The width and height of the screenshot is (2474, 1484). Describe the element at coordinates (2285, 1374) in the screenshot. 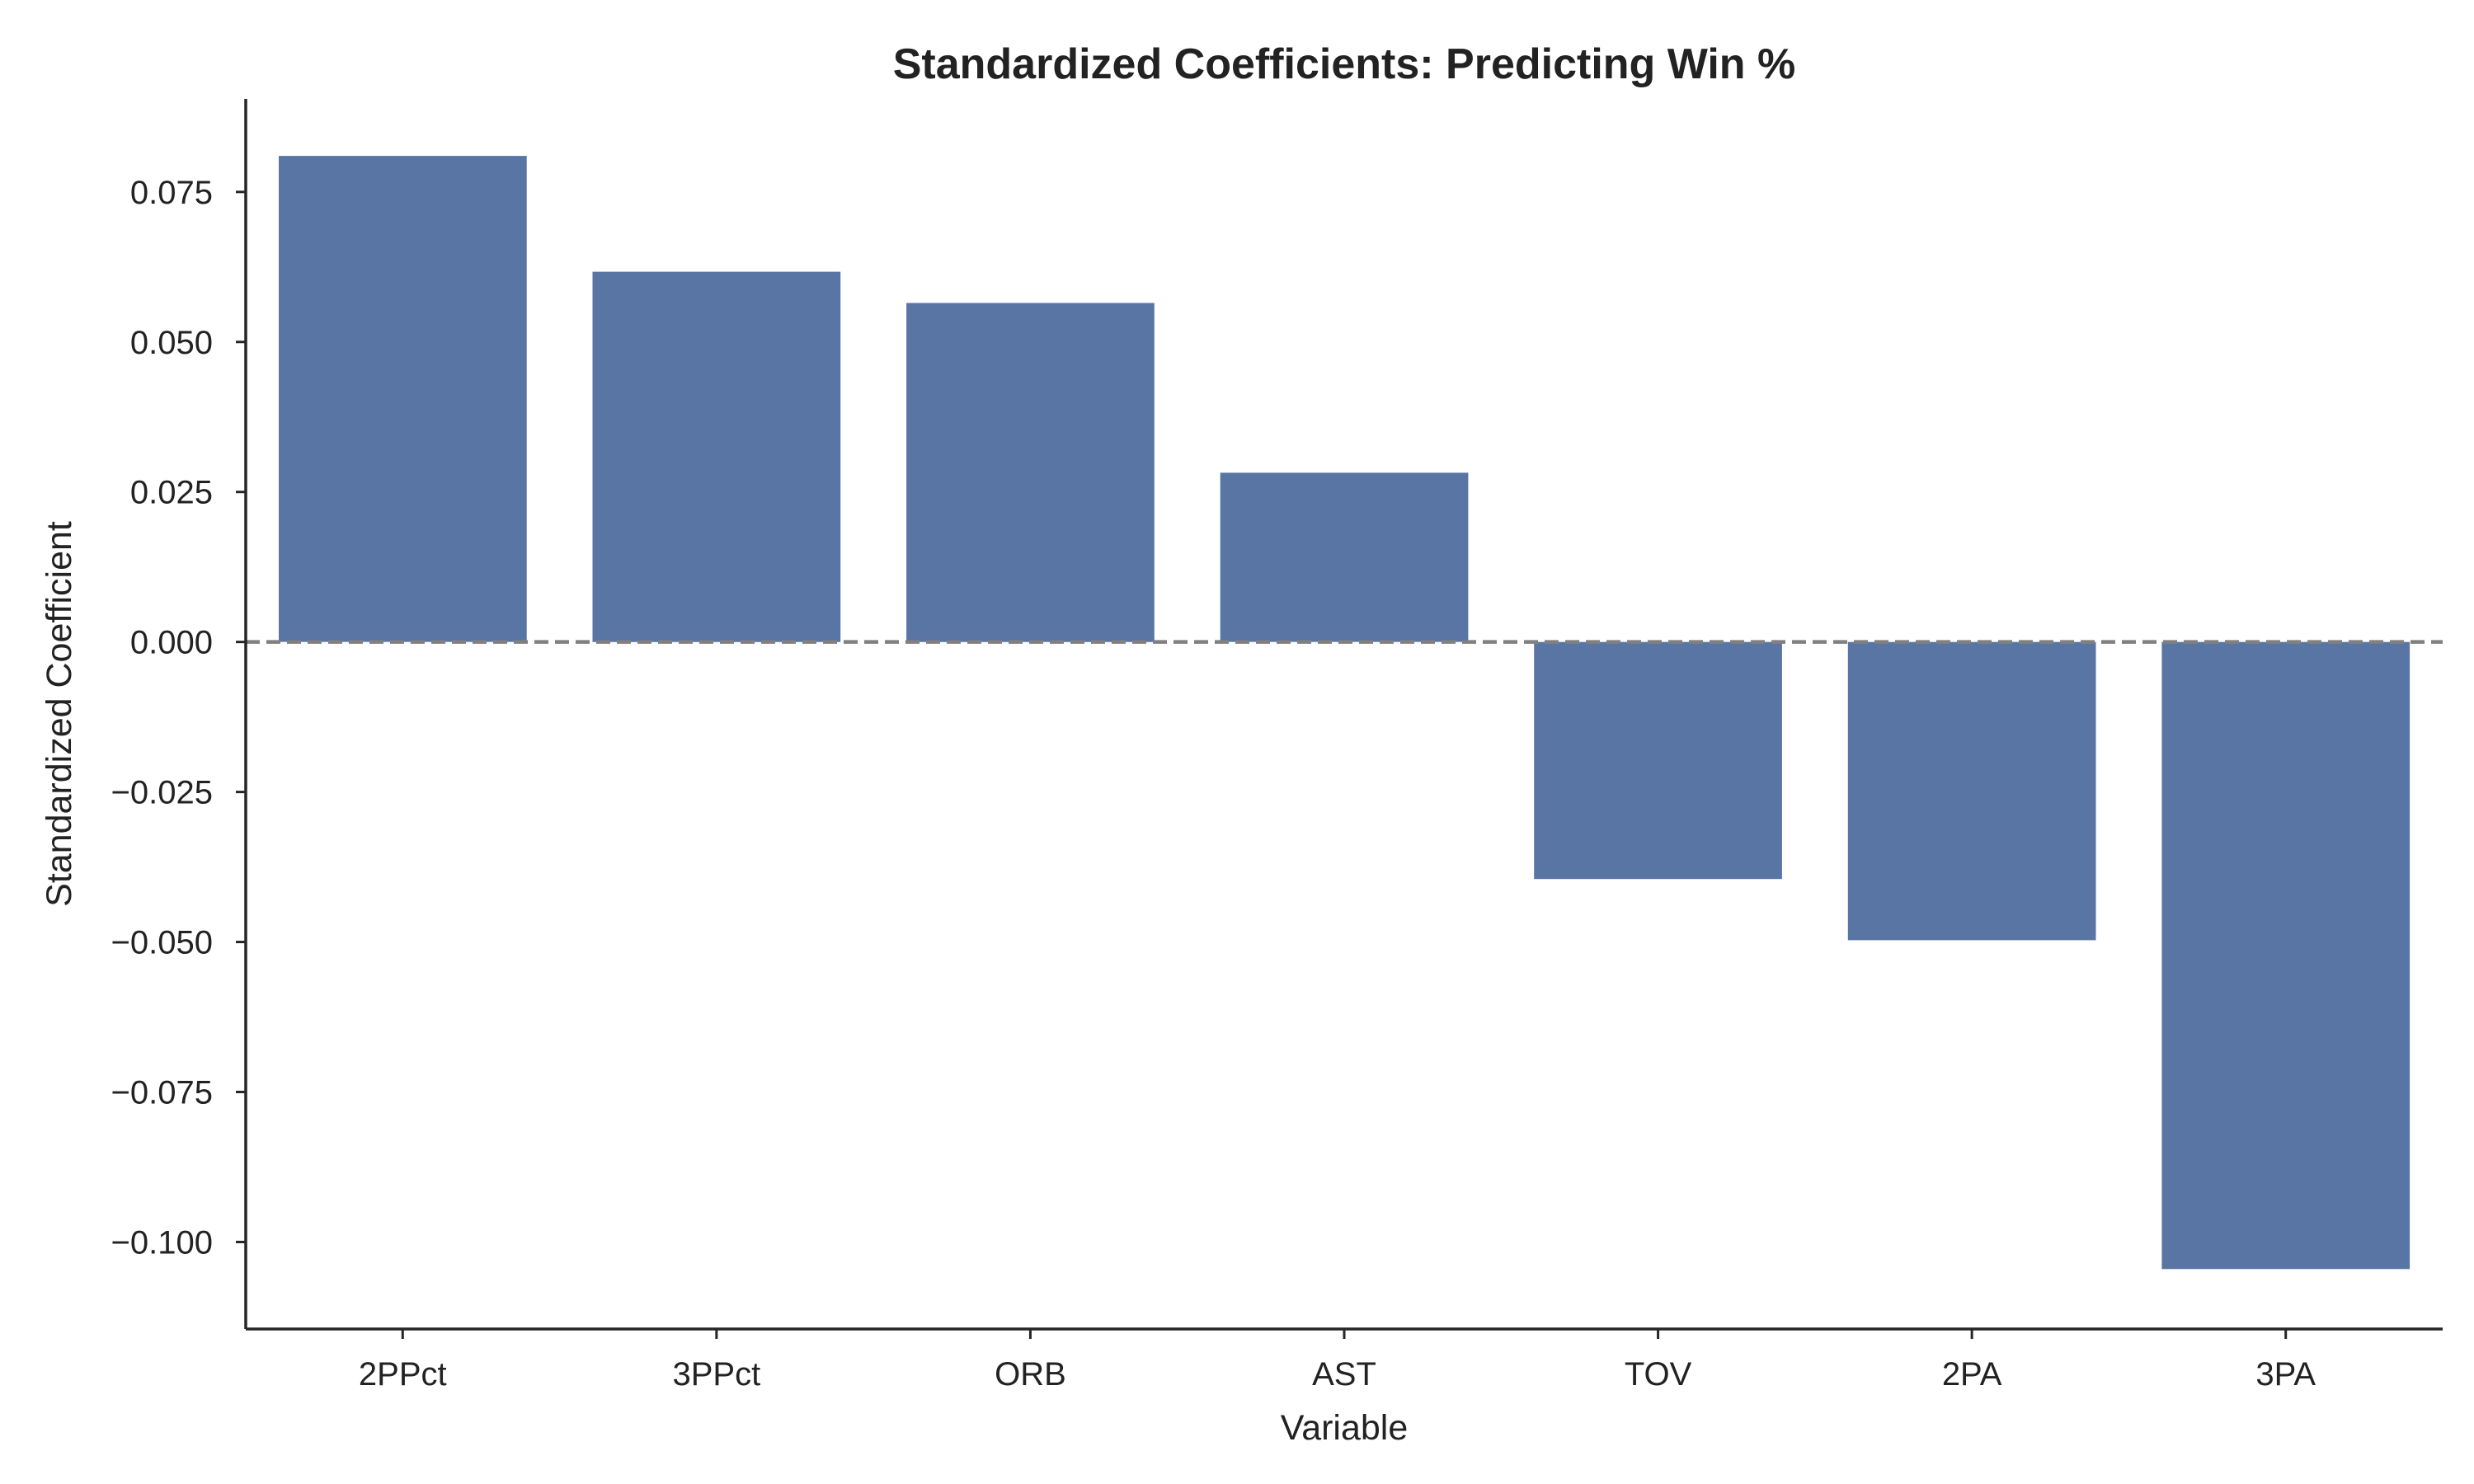

I see `x-tick-label: 3PA` at that location.